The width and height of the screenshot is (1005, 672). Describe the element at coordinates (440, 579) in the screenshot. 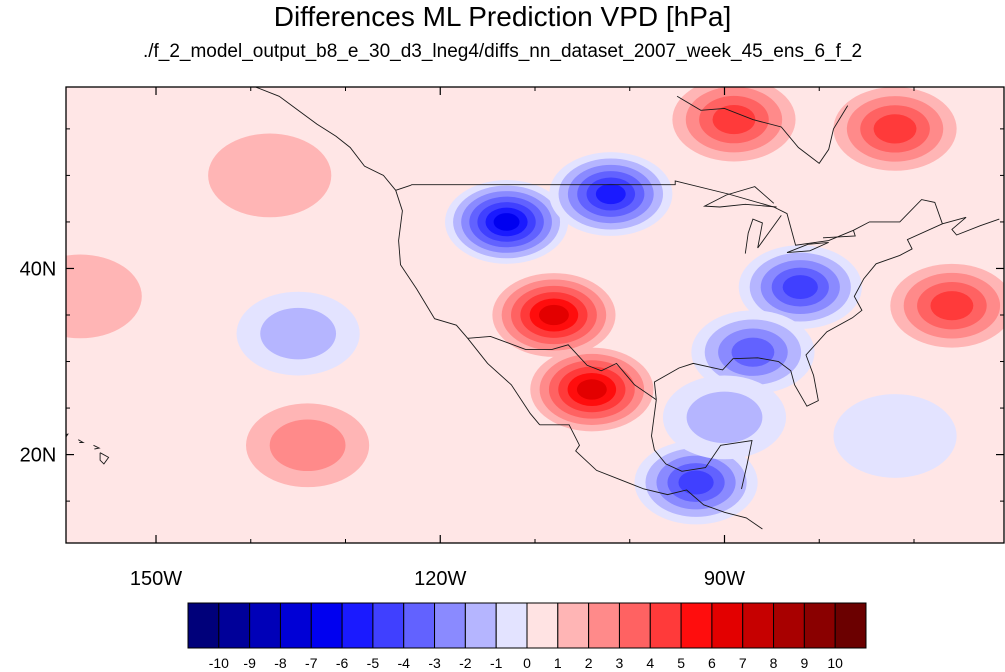

I see `x-tick-label: 120W` at that location.